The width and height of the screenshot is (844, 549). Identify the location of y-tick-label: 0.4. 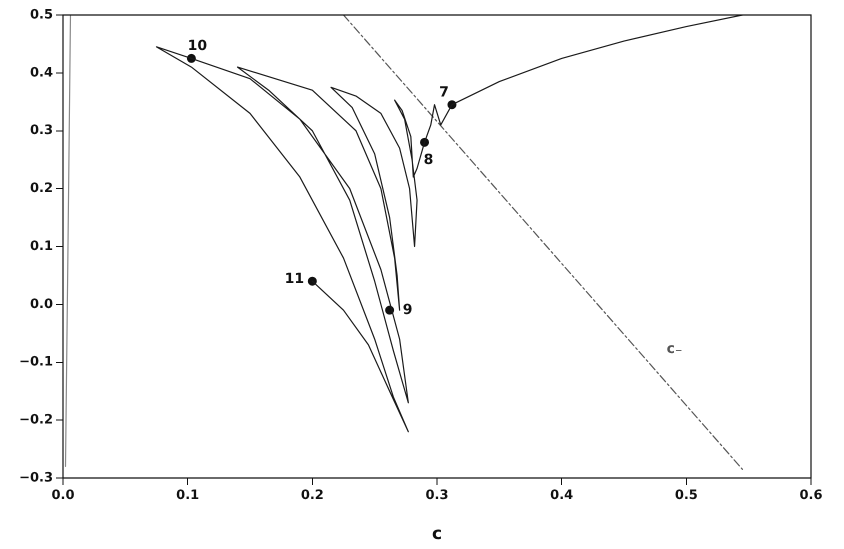
(41, 72).